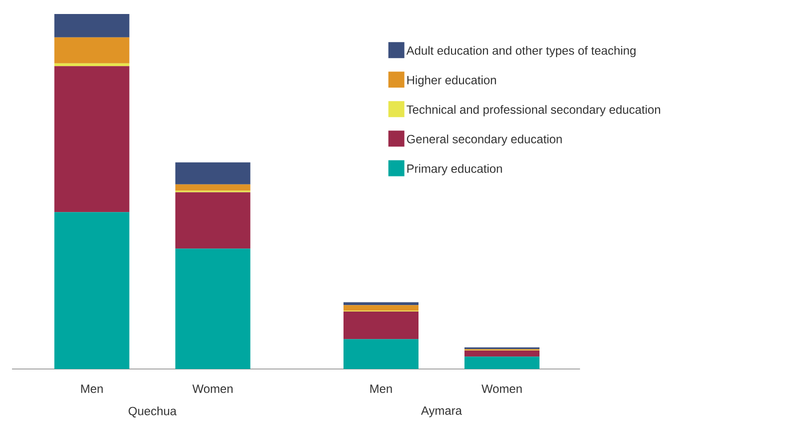  Describe the element at coordinates (152, 412) in the screenshot. I see `text: Quechua` at that location.